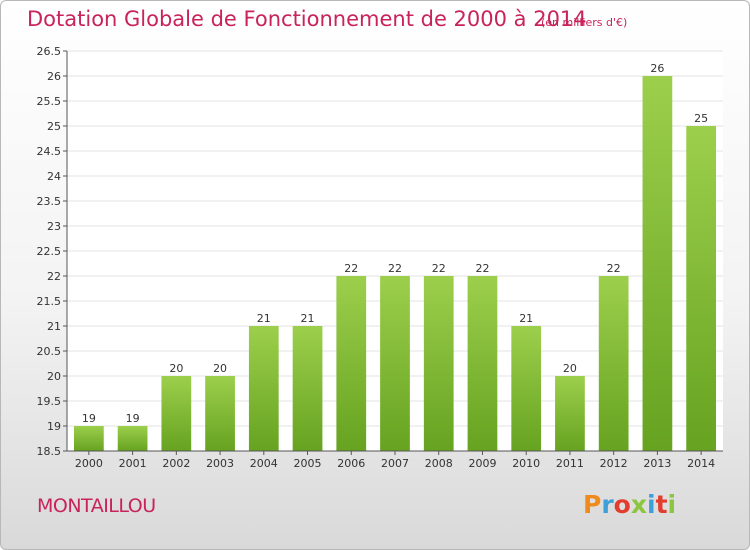 This screenshot has width=750, height=550. I want to click on proxiti-logo: Proxiti, so click(629, 504).